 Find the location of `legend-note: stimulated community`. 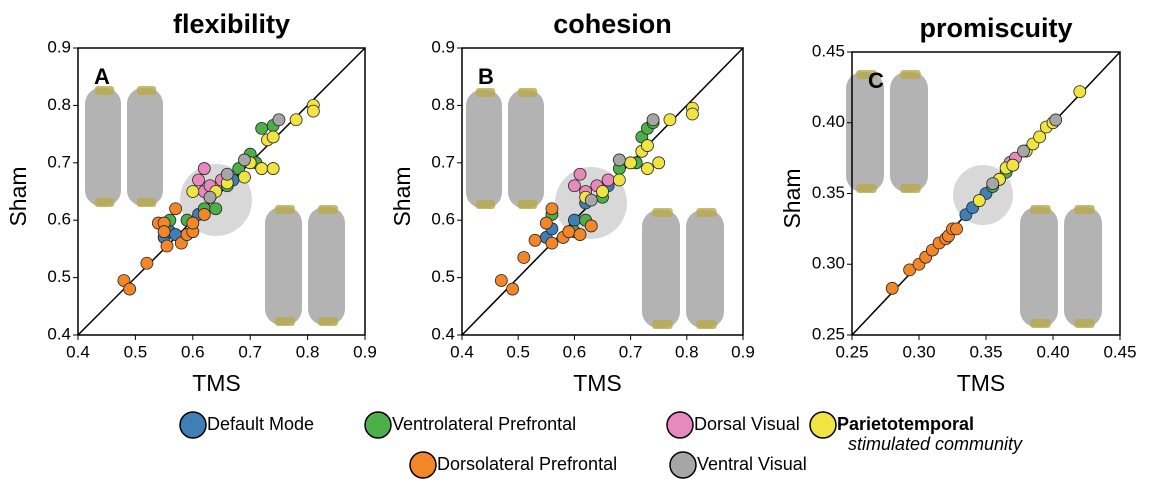

legend-note: stimulated community is located at coordinates (935, 444).